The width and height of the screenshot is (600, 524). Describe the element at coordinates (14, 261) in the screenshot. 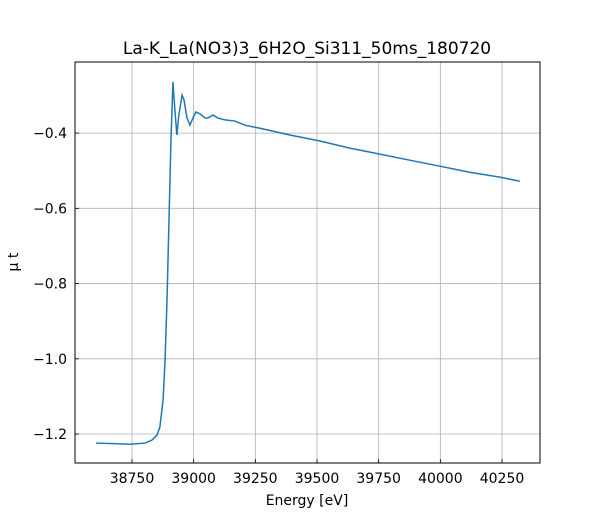

I see `y-axis-label: μ t` at that location.